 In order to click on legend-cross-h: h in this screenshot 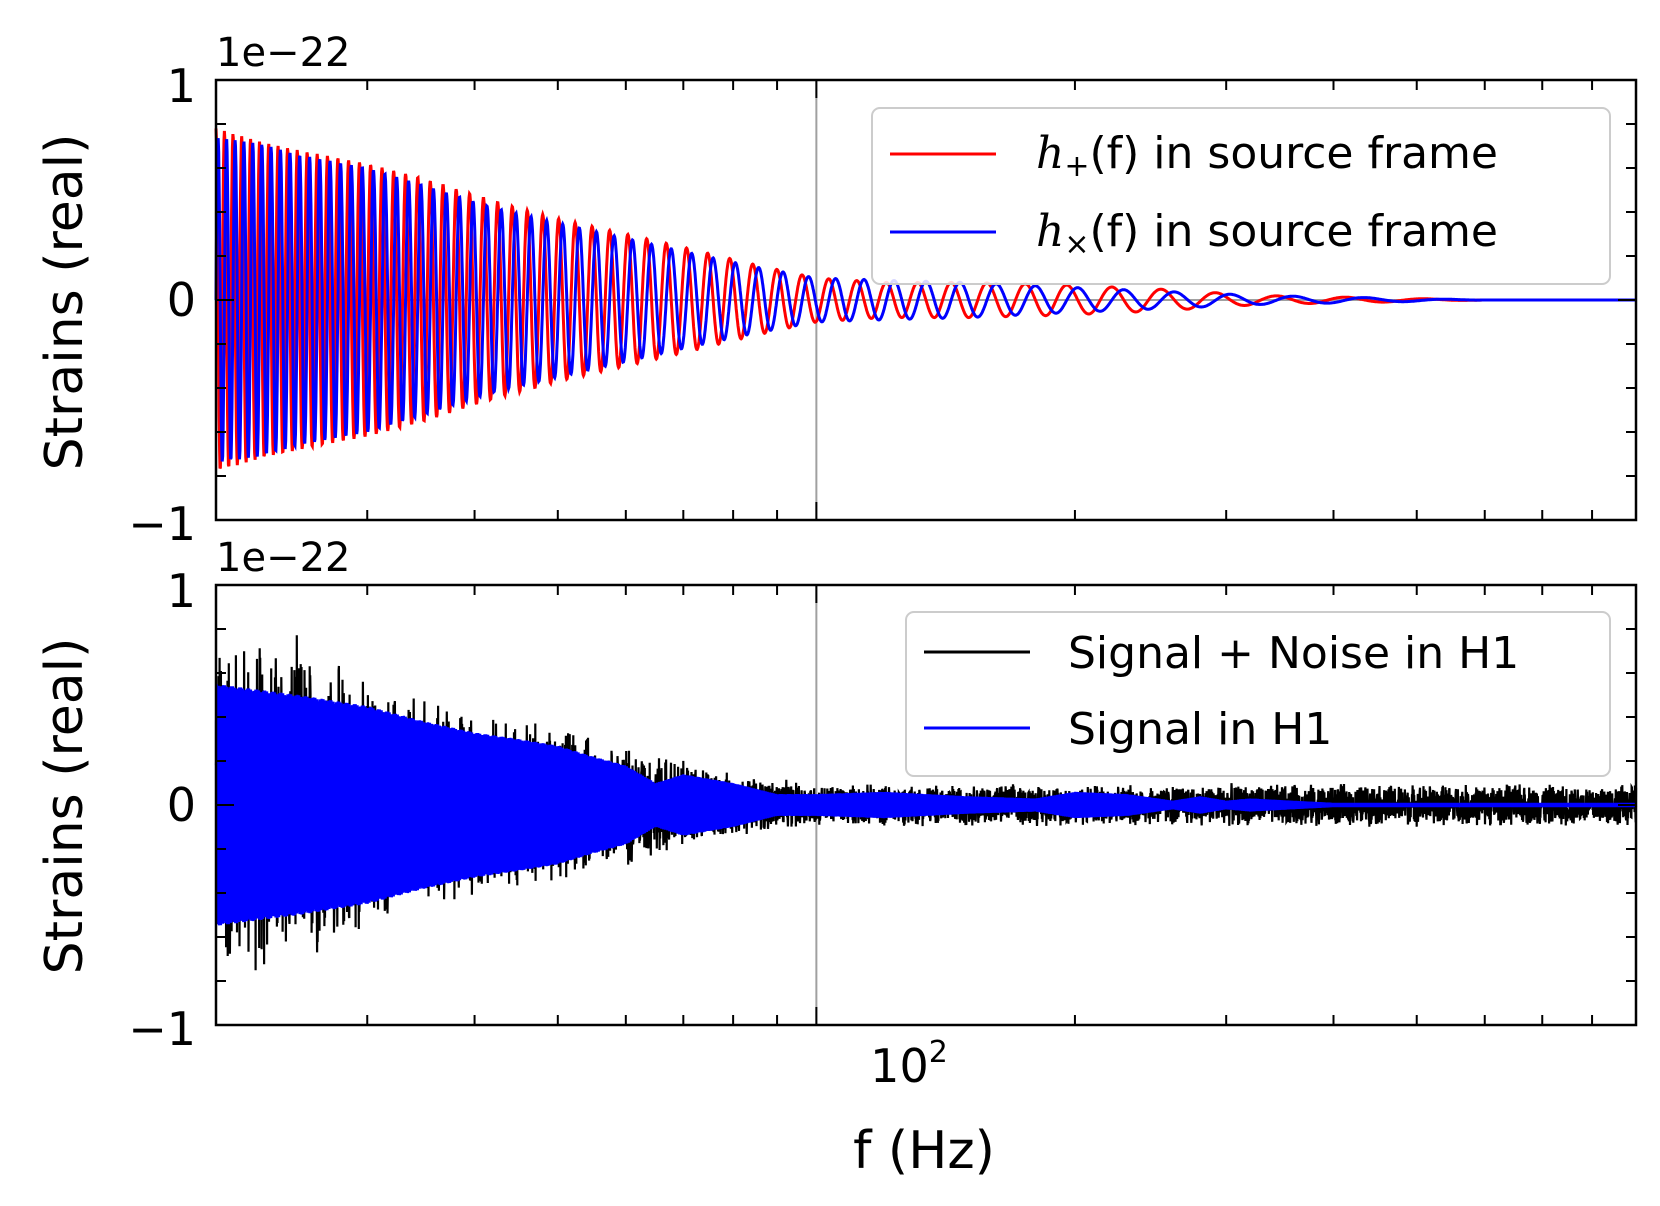, I will do `click(1050, 231)`.